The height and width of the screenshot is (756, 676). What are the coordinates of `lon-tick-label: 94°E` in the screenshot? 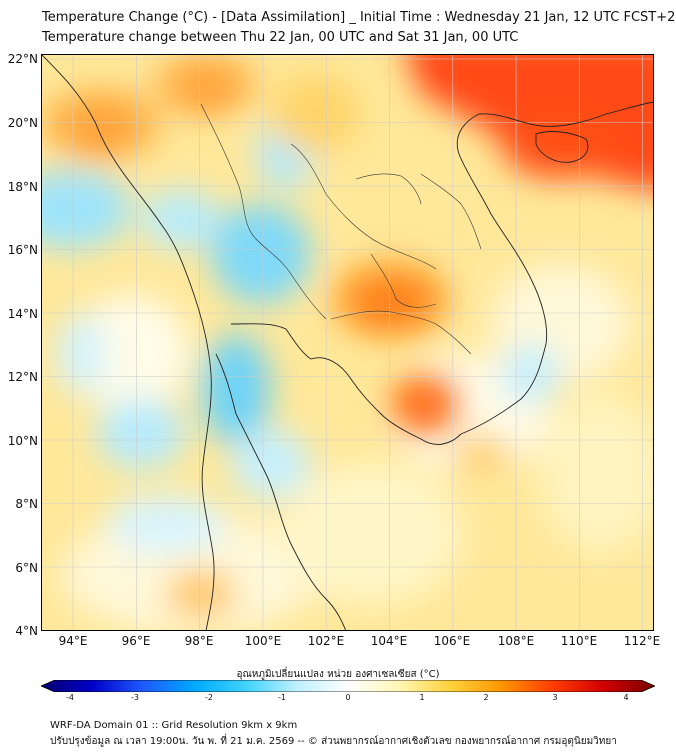 It's located at (73, 641).